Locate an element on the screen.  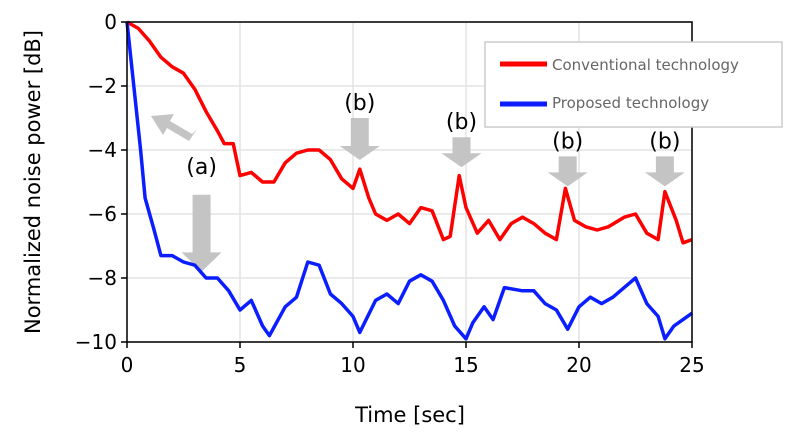
y-tick-label: 0 is located at coordinates (110, 22).